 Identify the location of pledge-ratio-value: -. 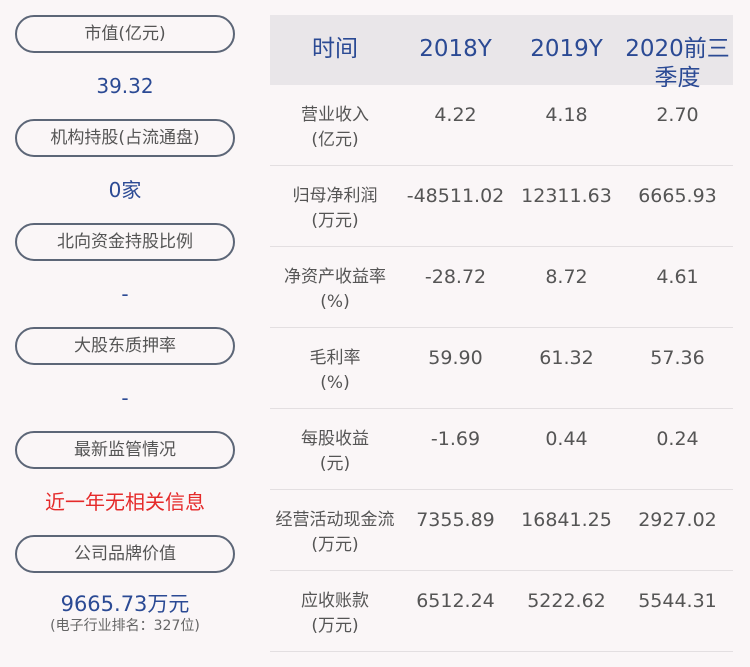
(125, 398).